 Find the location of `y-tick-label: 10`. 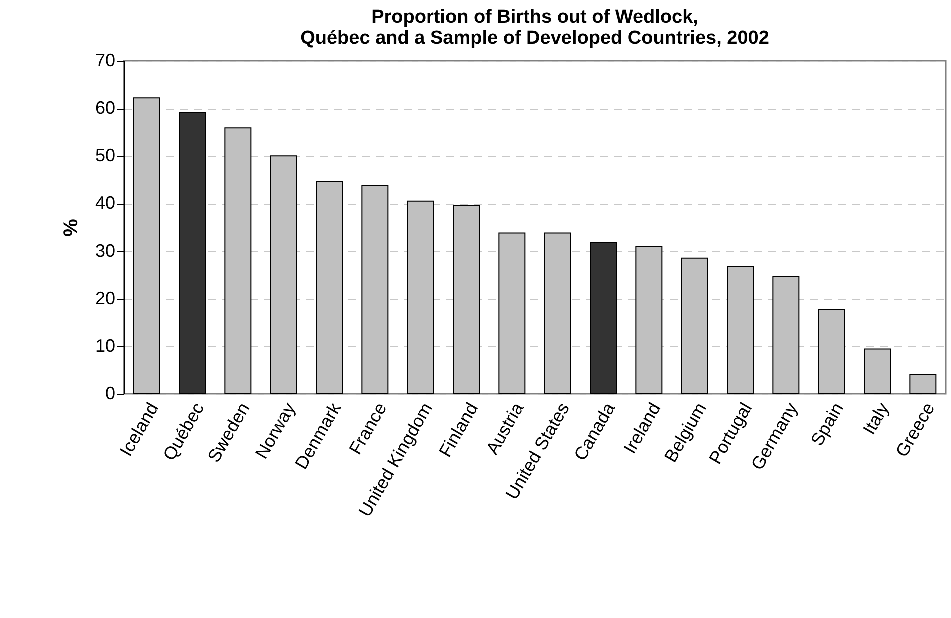

y-tick-label: 10 is located at coordinates (105, 346).